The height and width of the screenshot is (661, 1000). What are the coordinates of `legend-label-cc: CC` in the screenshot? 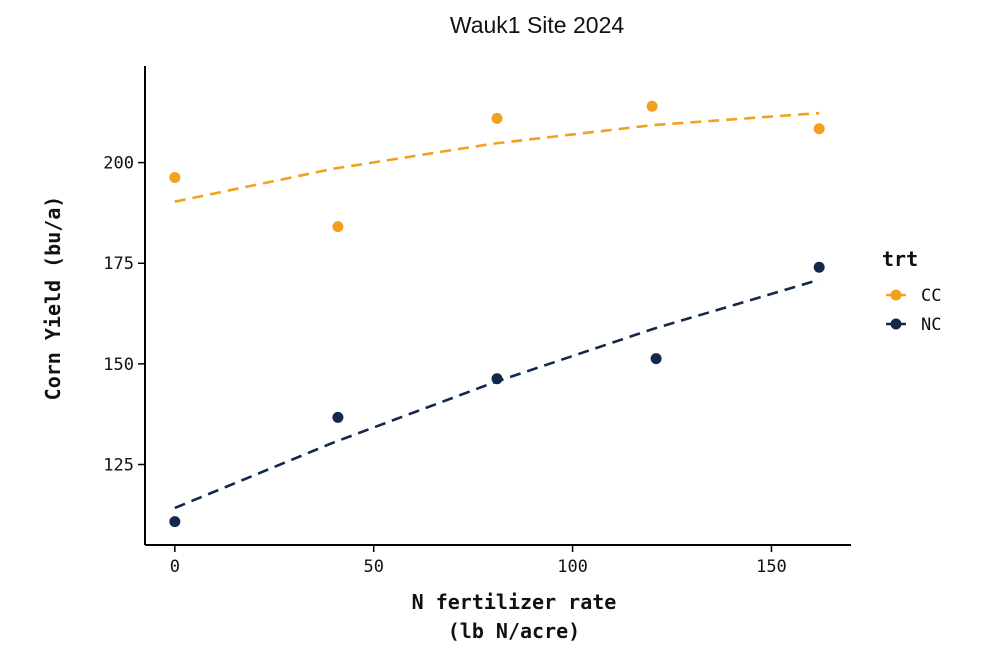 It's located at (931, 296).